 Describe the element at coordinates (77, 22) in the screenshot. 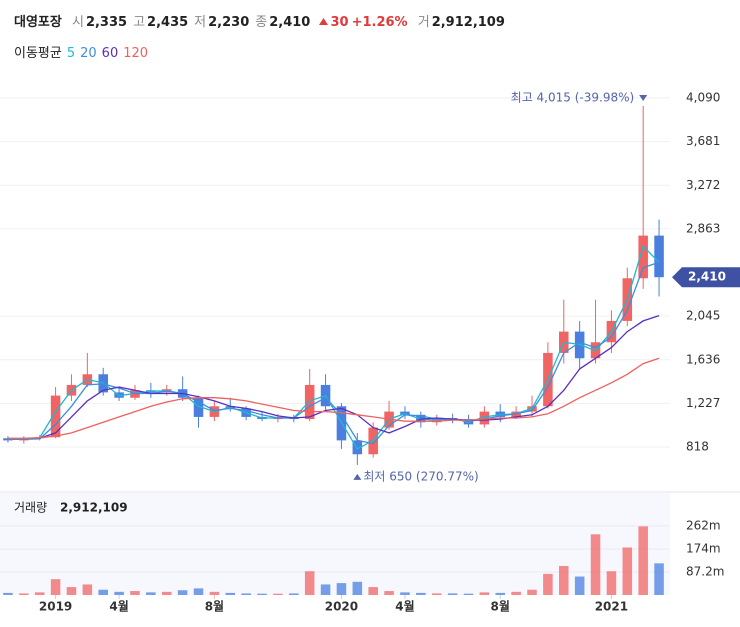

I see `quote-label: 시` at that location.